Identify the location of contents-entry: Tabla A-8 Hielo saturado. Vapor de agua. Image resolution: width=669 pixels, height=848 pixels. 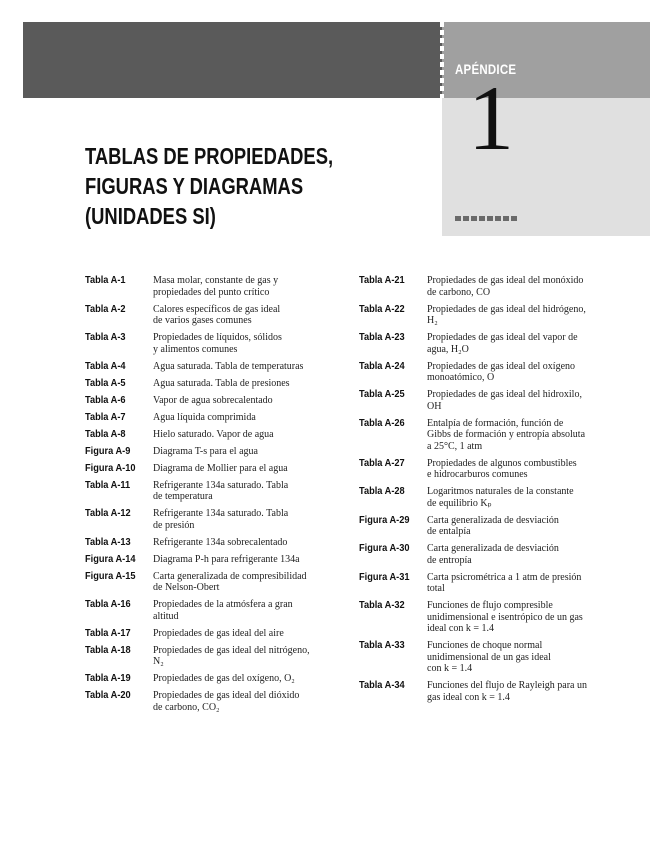
(214, 434).